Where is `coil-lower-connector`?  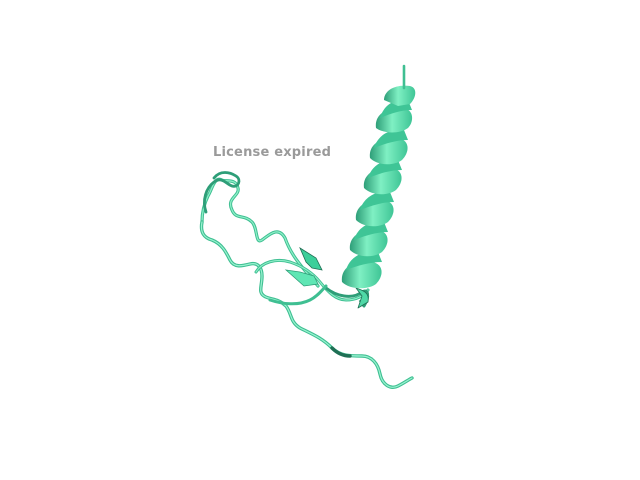 coil-lower-connector is located at coordinates (298, 295).